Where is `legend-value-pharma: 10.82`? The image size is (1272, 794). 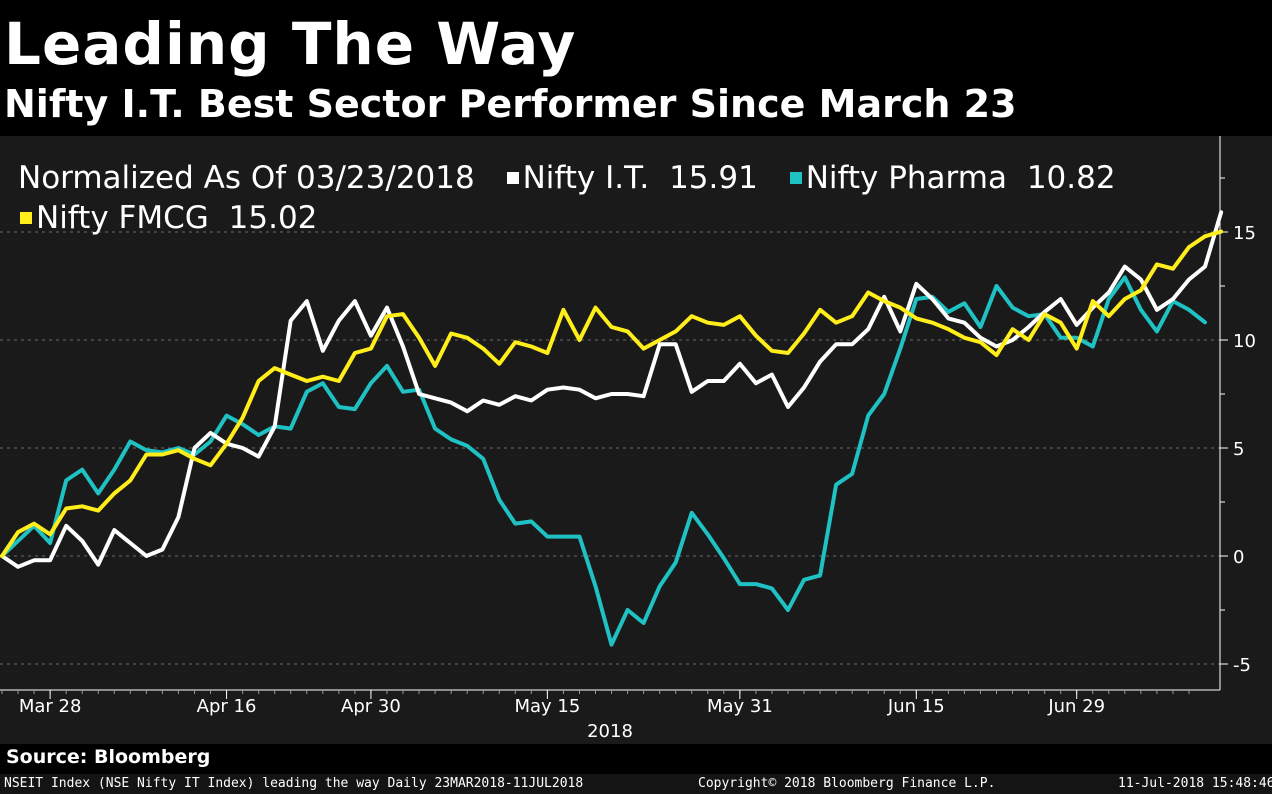 legend-value-pharma: 10.82 is located at coordinates (1071, 177).